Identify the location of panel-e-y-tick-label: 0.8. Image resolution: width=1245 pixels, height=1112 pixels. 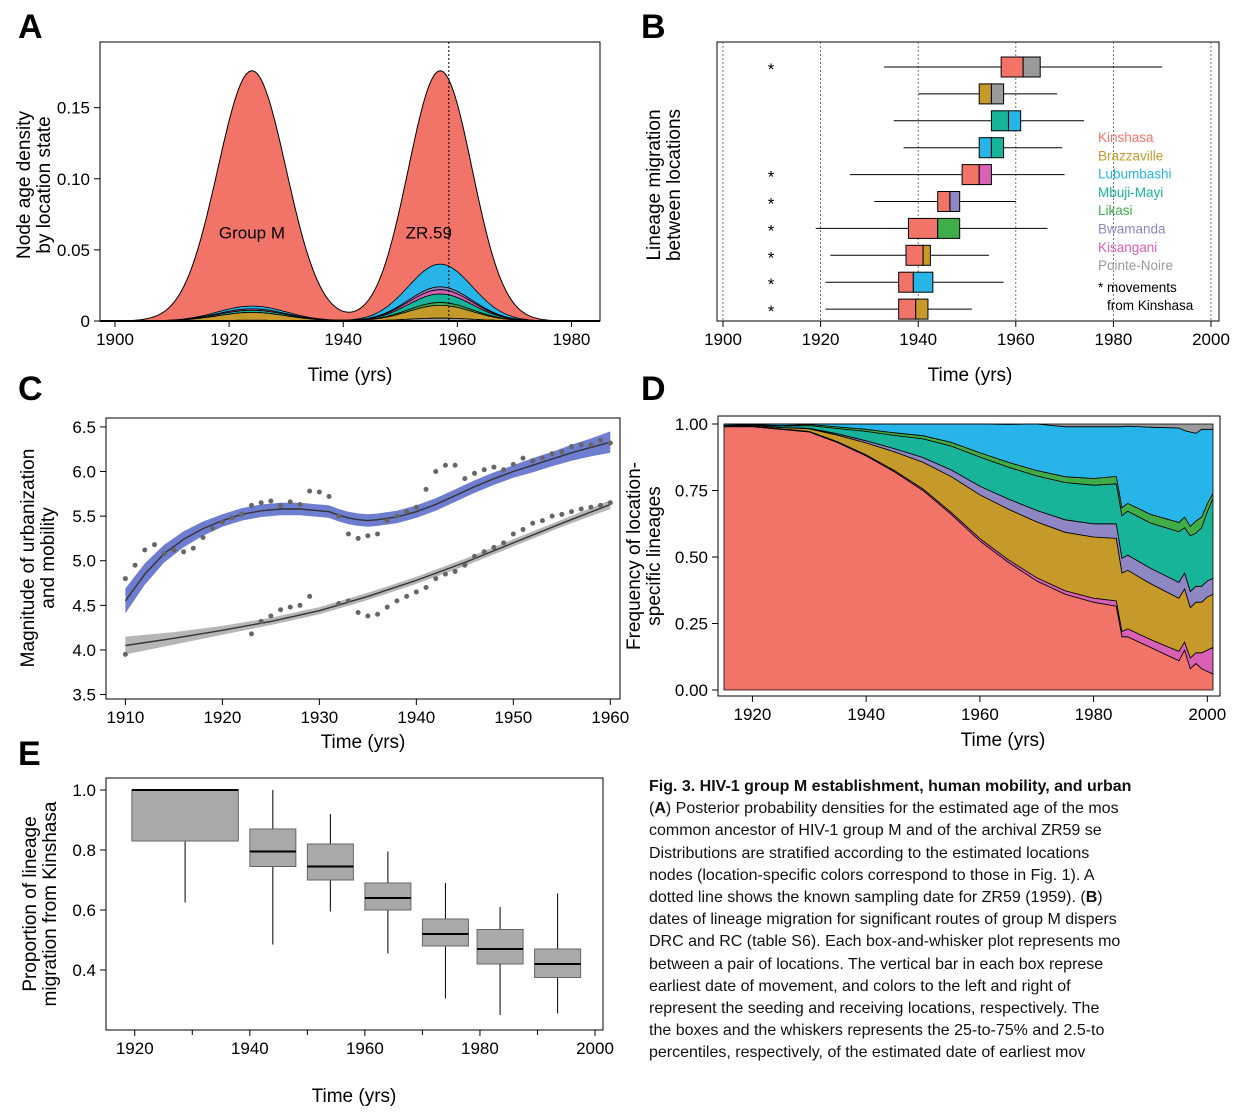
(84, 850).